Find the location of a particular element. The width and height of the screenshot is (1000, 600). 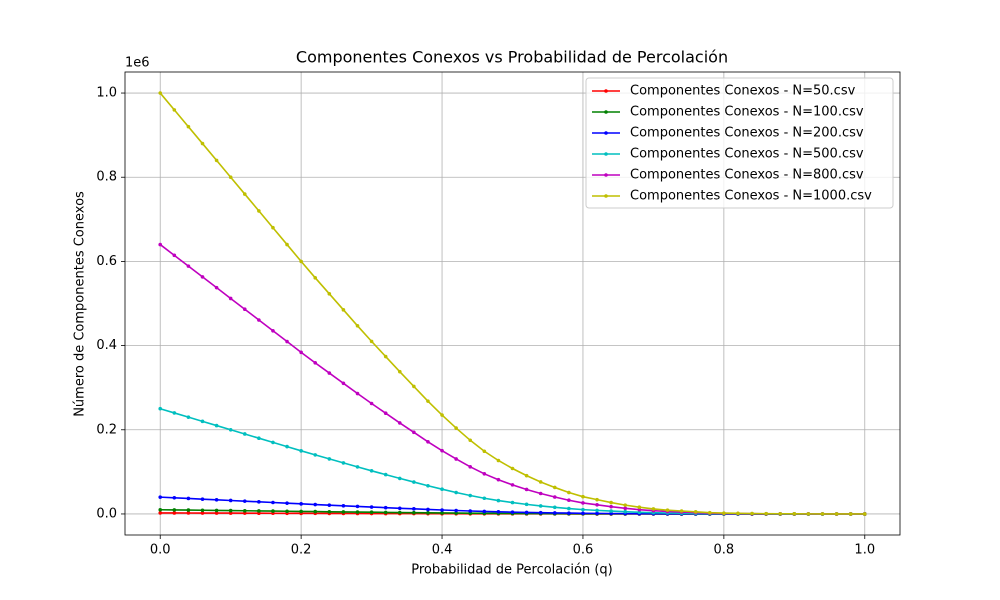

y-tick-label: 0.0 is located at coordinates (106, 513).